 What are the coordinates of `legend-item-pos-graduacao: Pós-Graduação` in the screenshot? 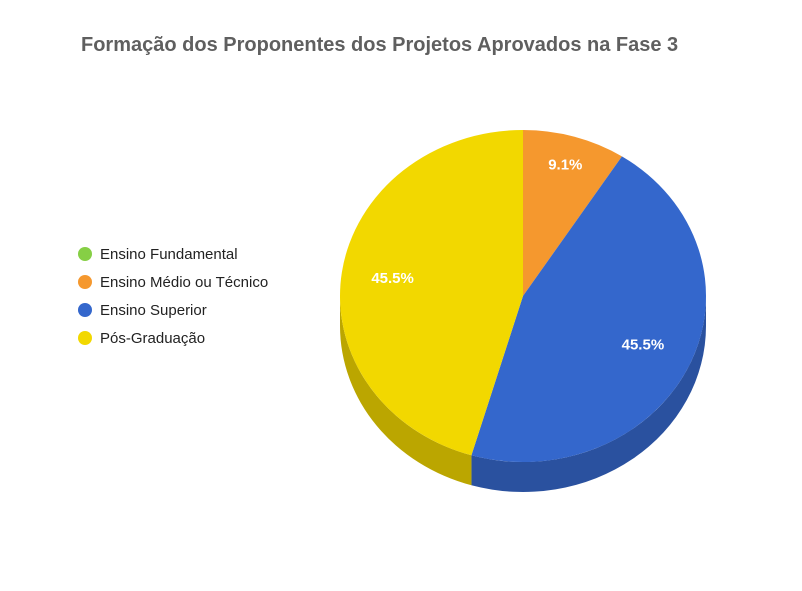 It's located at (173, 338).